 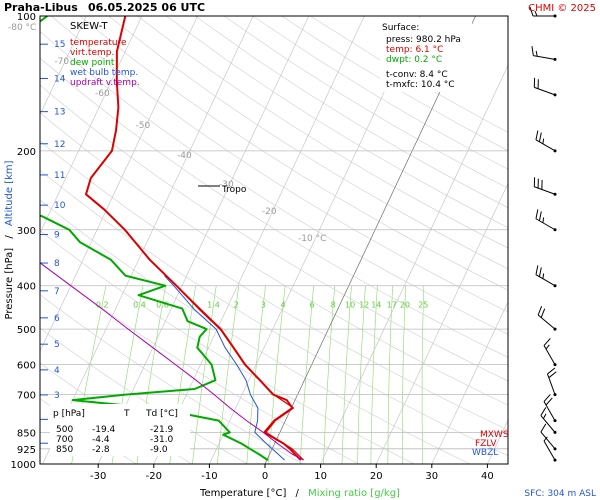 I want to click on isotherm-label: -50, so click(x=143, y=126).